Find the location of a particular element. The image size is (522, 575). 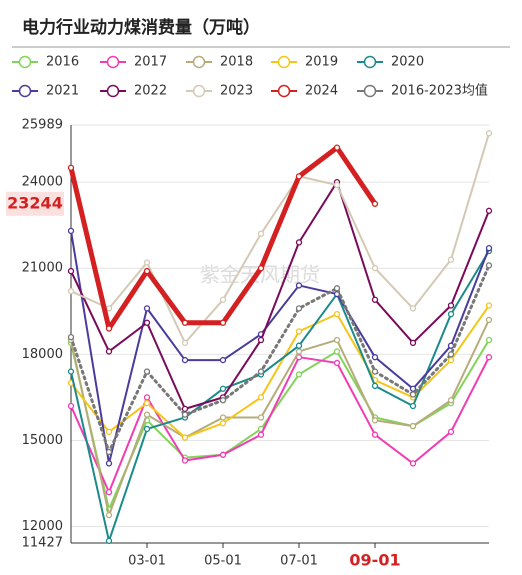

legend-label: 2023 is located at coordinates (236, 91).